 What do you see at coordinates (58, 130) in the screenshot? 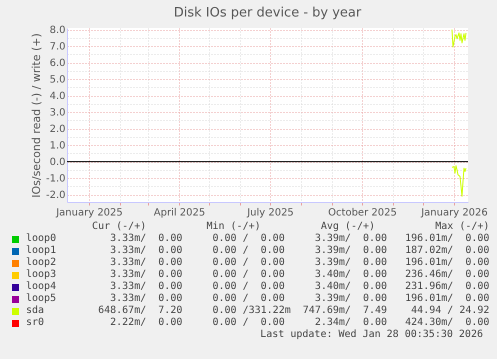
I see `y-tick-label: 2.0` at bounding box center [58, 130].